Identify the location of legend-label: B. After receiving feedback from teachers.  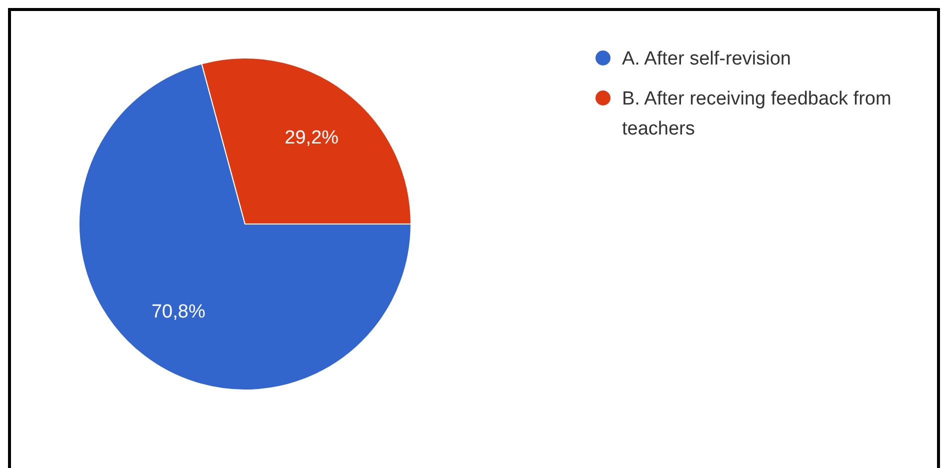
(757, 114).